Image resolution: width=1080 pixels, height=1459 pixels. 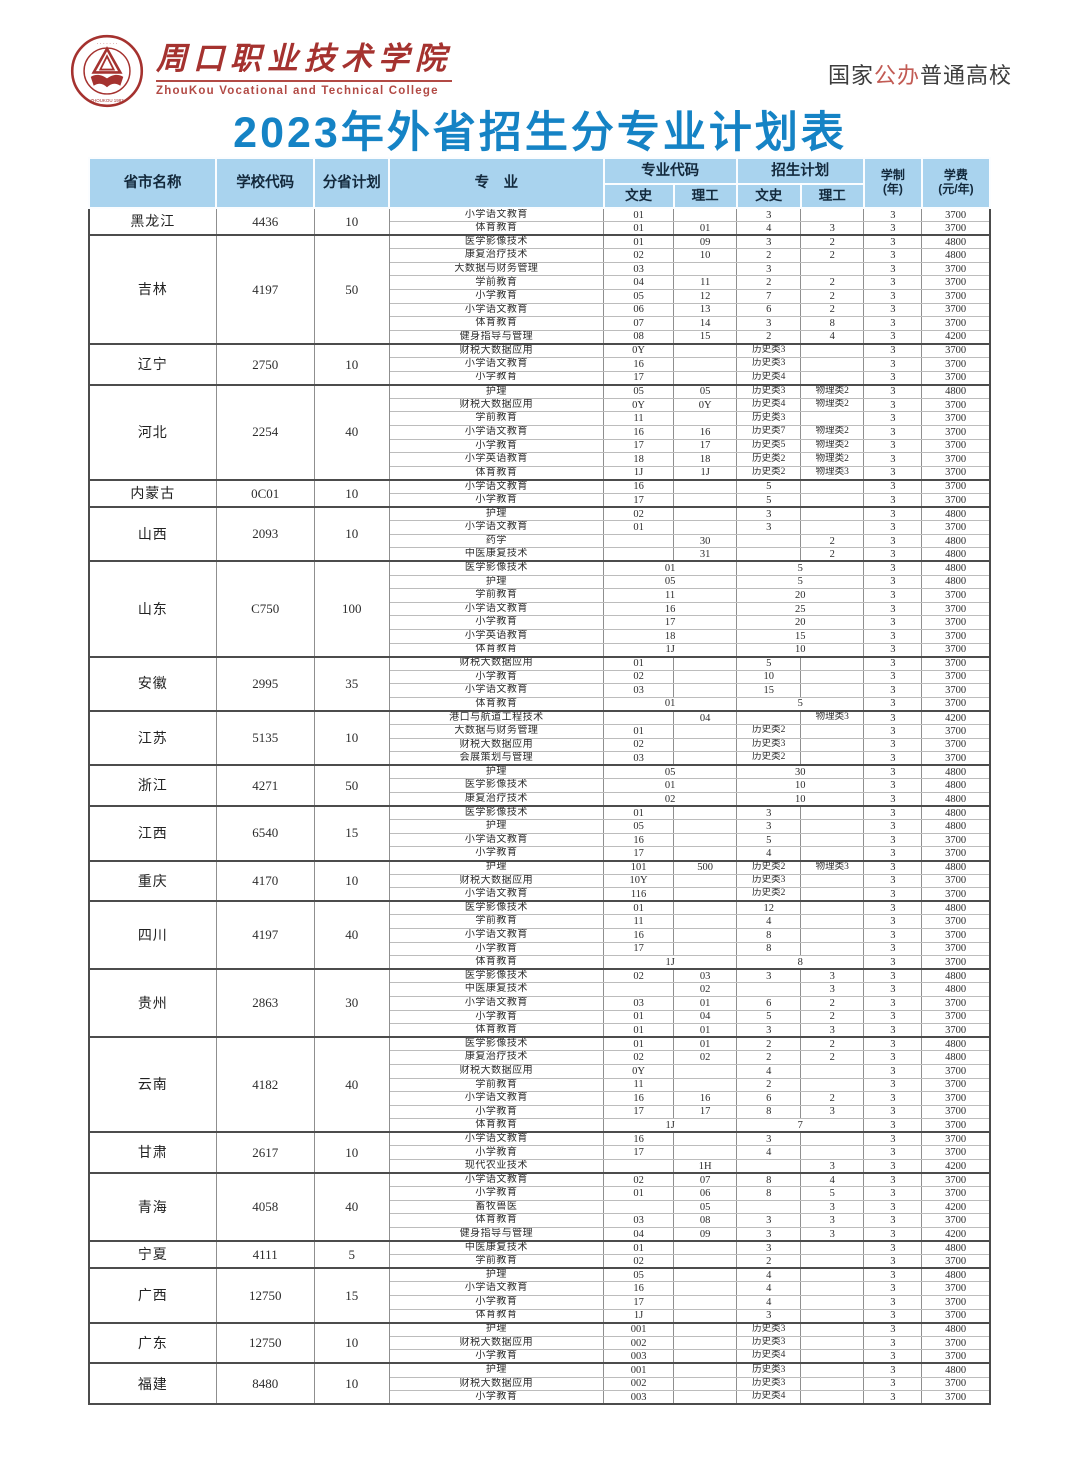 I want to click on plan-li-cell: 2, so click(x=832, y=310).